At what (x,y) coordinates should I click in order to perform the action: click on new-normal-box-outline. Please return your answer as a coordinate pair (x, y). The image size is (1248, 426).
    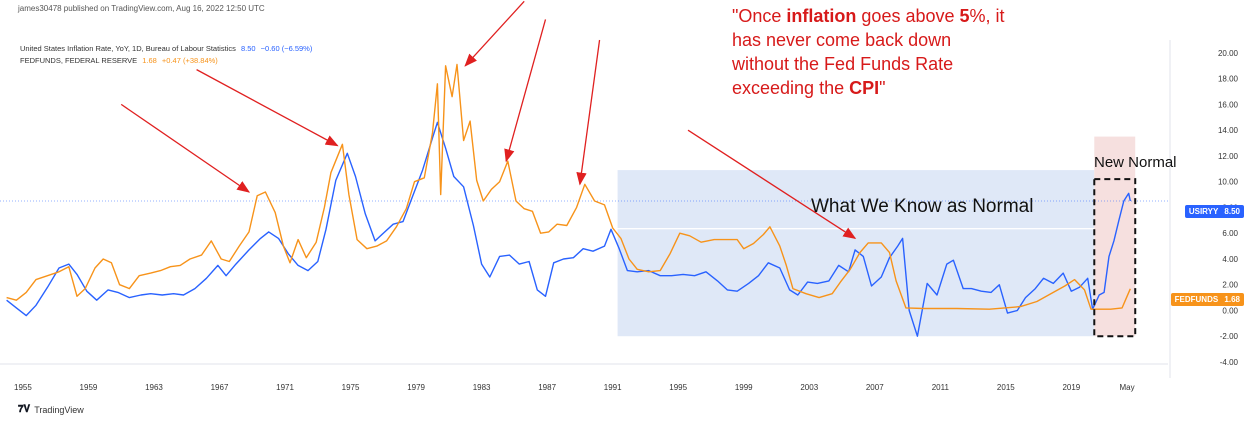
    Looking at the image, I should click on (1115, 258).